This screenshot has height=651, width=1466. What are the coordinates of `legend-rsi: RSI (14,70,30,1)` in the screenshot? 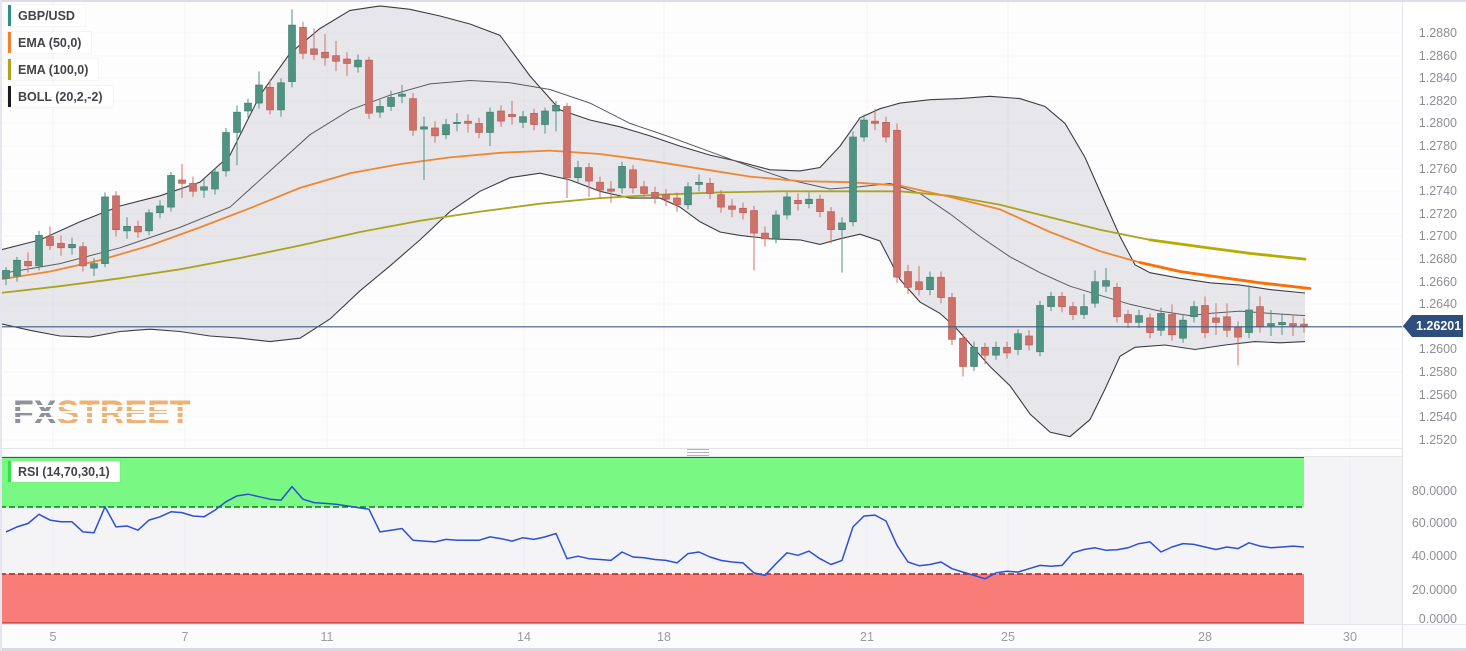 It's located at (64, 471).